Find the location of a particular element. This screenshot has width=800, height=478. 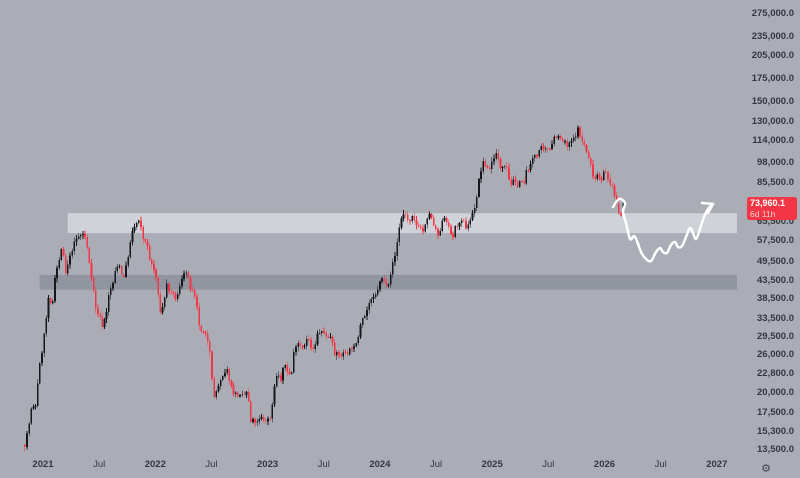

projection-arrow-drawing is located at coordinates (663, 230).